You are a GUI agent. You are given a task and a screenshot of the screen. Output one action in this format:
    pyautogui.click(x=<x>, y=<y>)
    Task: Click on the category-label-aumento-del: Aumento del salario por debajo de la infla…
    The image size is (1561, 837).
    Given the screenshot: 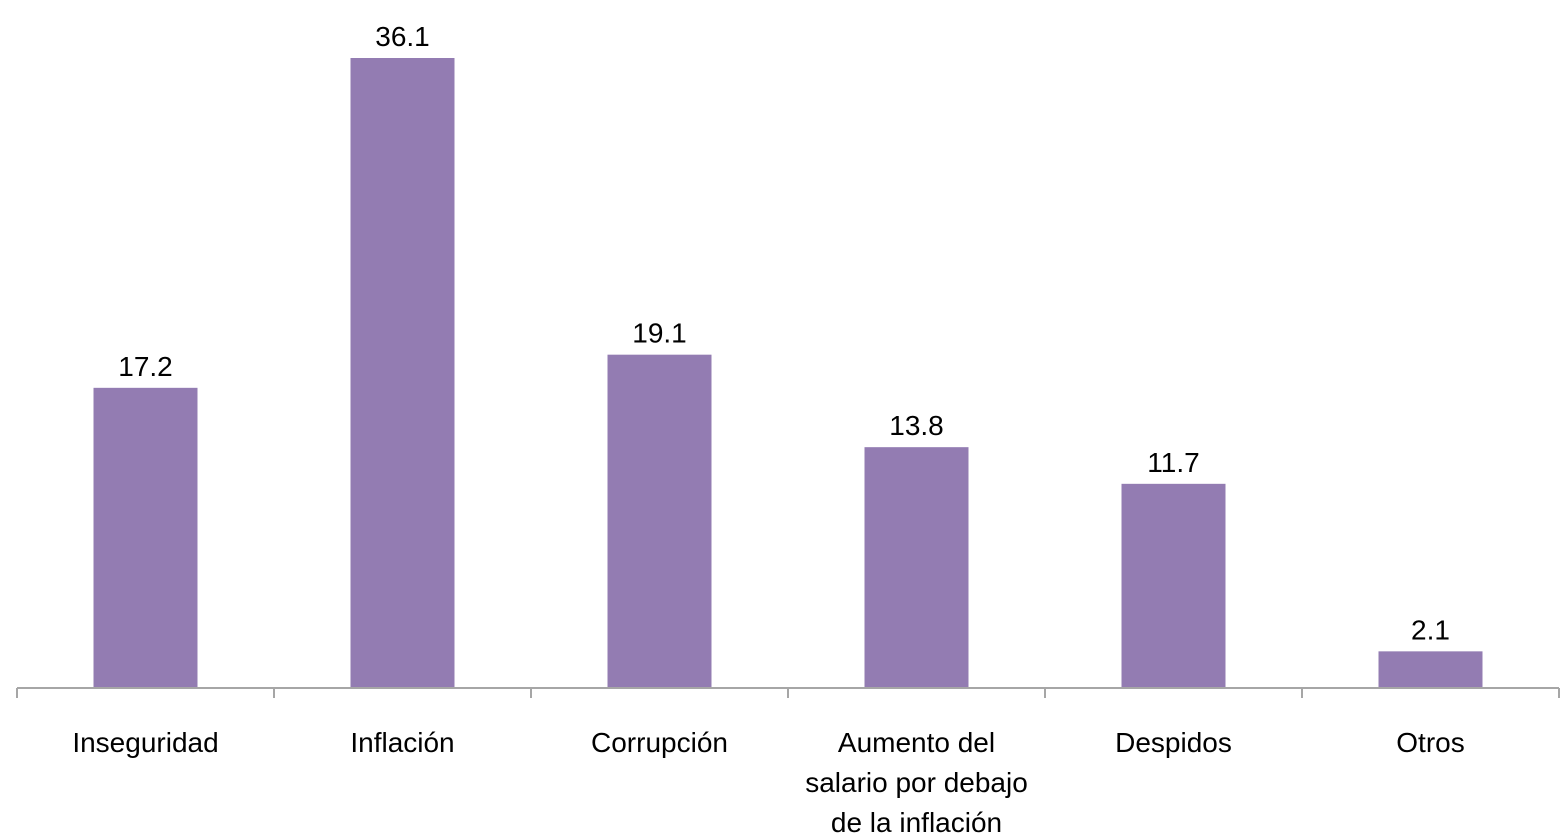 What is the action you would take?
    pyautogui.click(x=916, y=782)
    